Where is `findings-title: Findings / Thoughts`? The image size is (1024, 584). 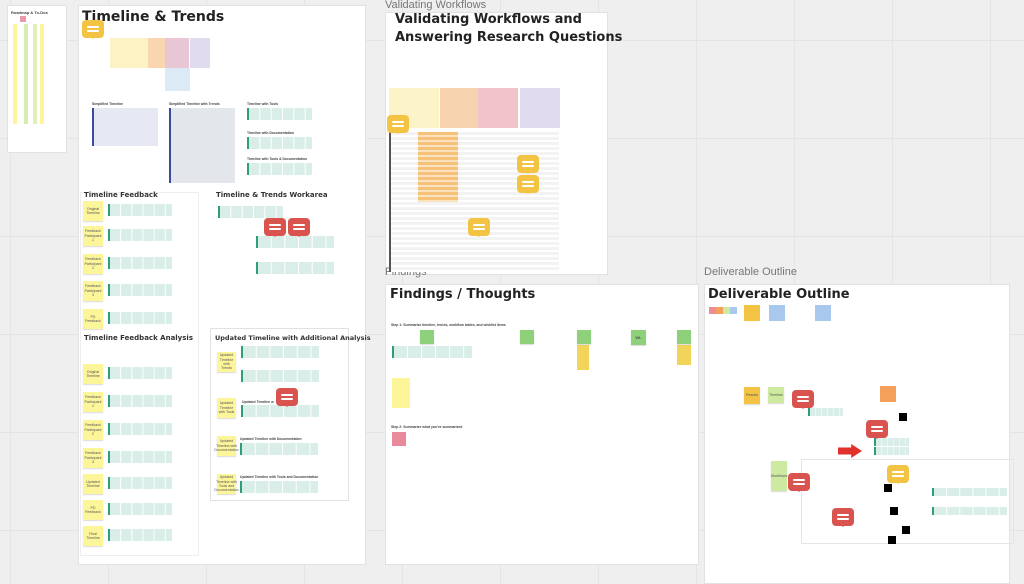 findings-title: Findings / Thoughts is located at coordinates (463, 294).